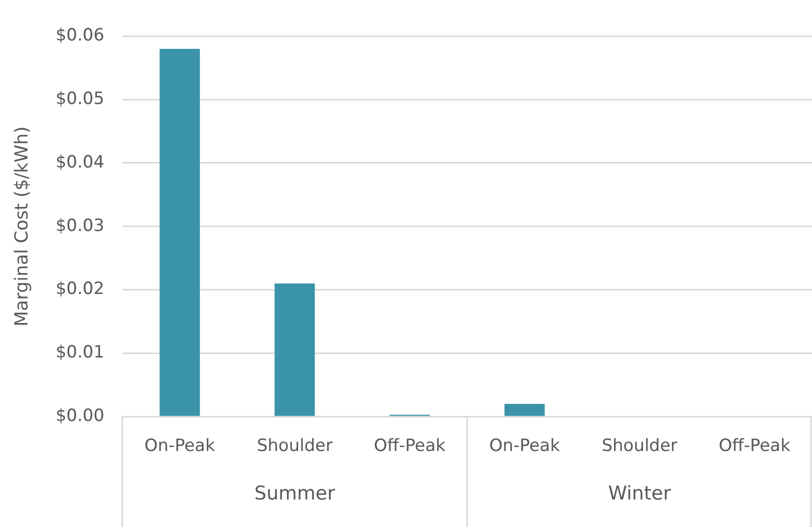 The image size is (812, 527). Describe the element at coordinates (295, 493) in the screenshot. I see `text: Summer` at that location.